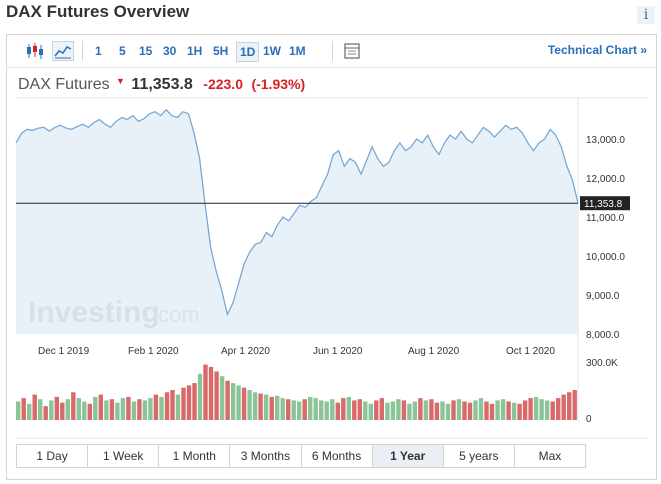  I want to click on calendar-icon, so click(353, 51).